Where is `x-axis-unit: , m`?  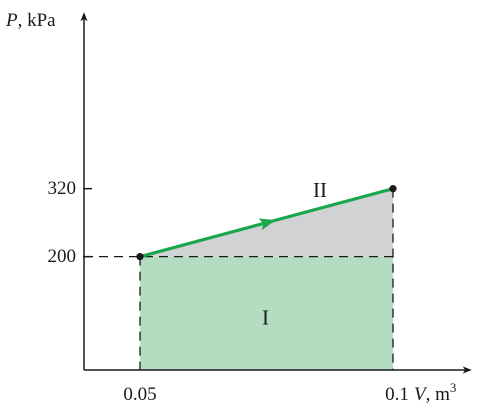 x-axis-unit: , m is located at coordinates (438, 394).